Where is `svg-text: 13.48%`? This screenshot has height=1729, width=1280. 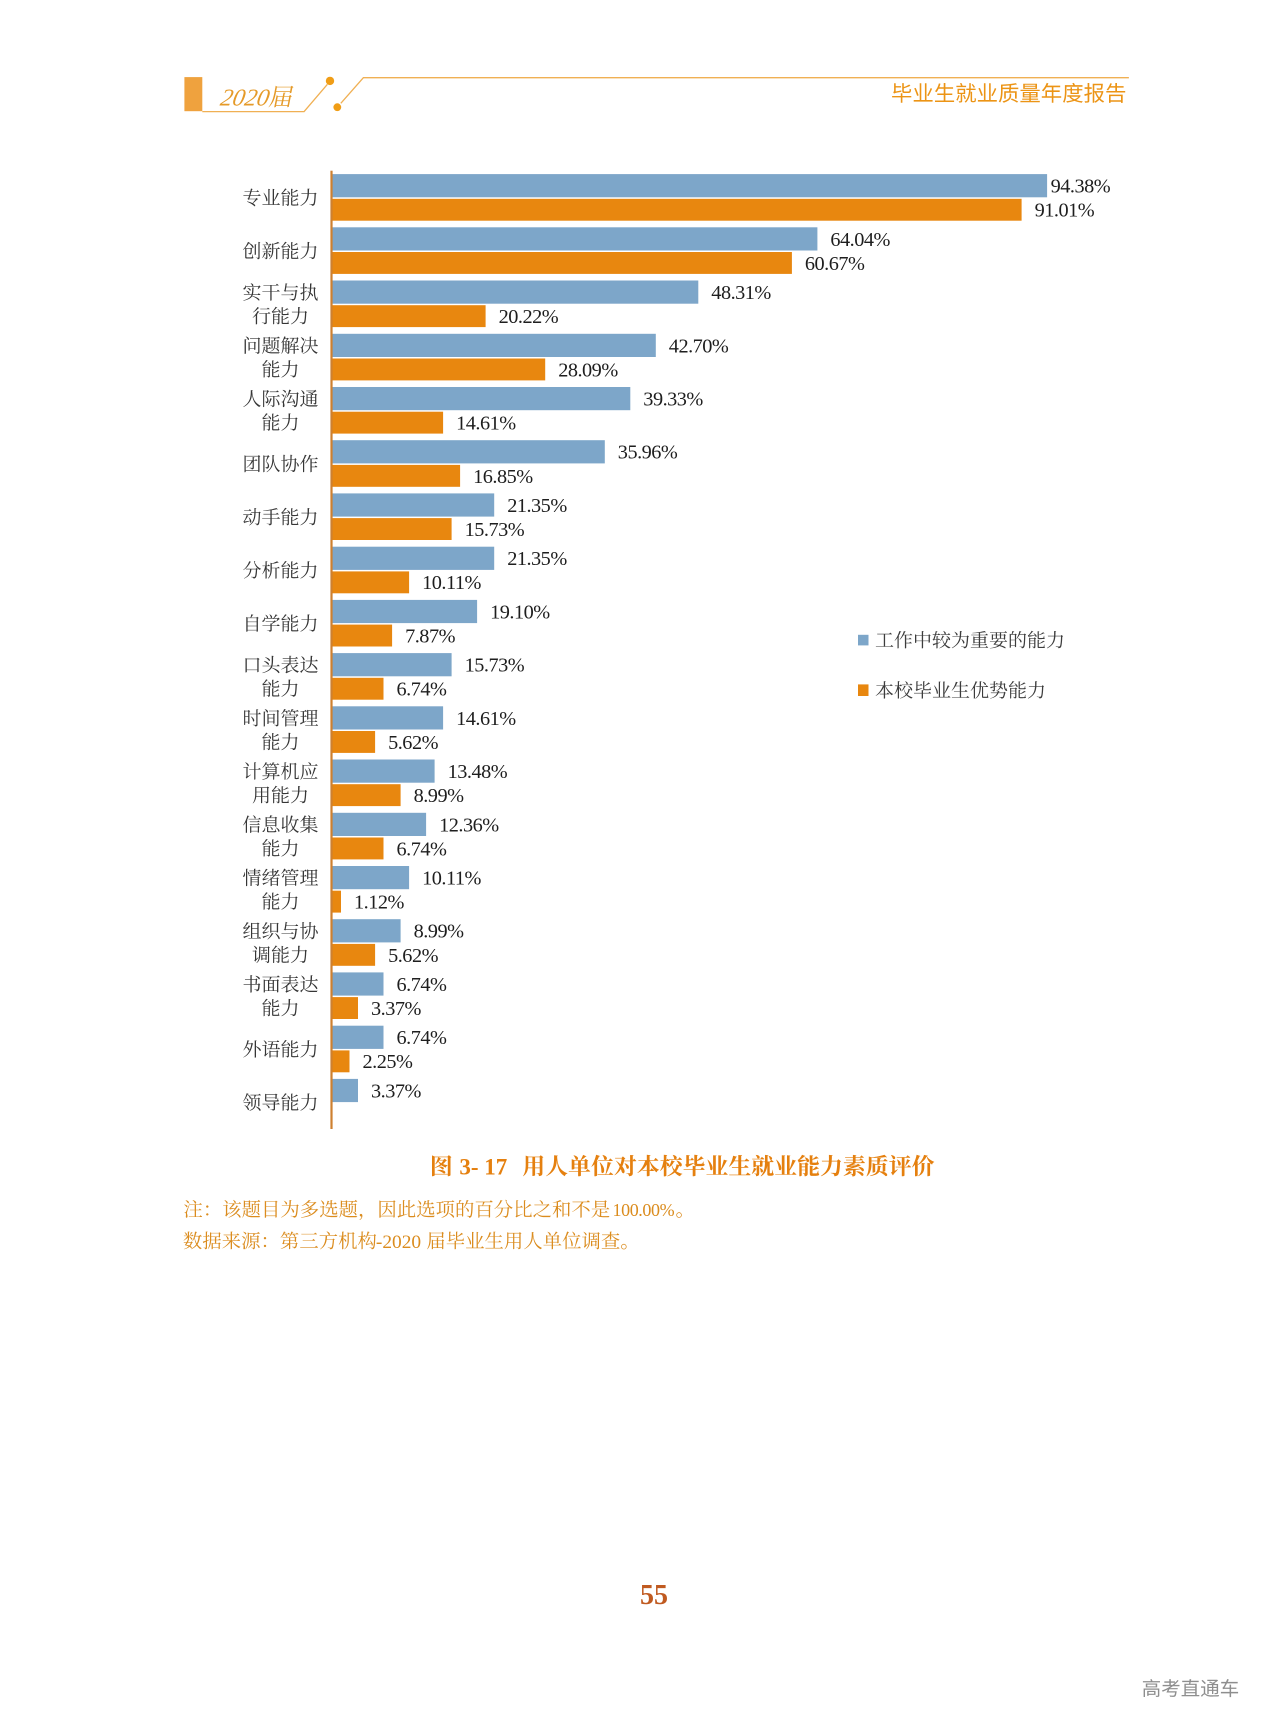
svg-text: 13.48% is located at coordinates (478, 772).